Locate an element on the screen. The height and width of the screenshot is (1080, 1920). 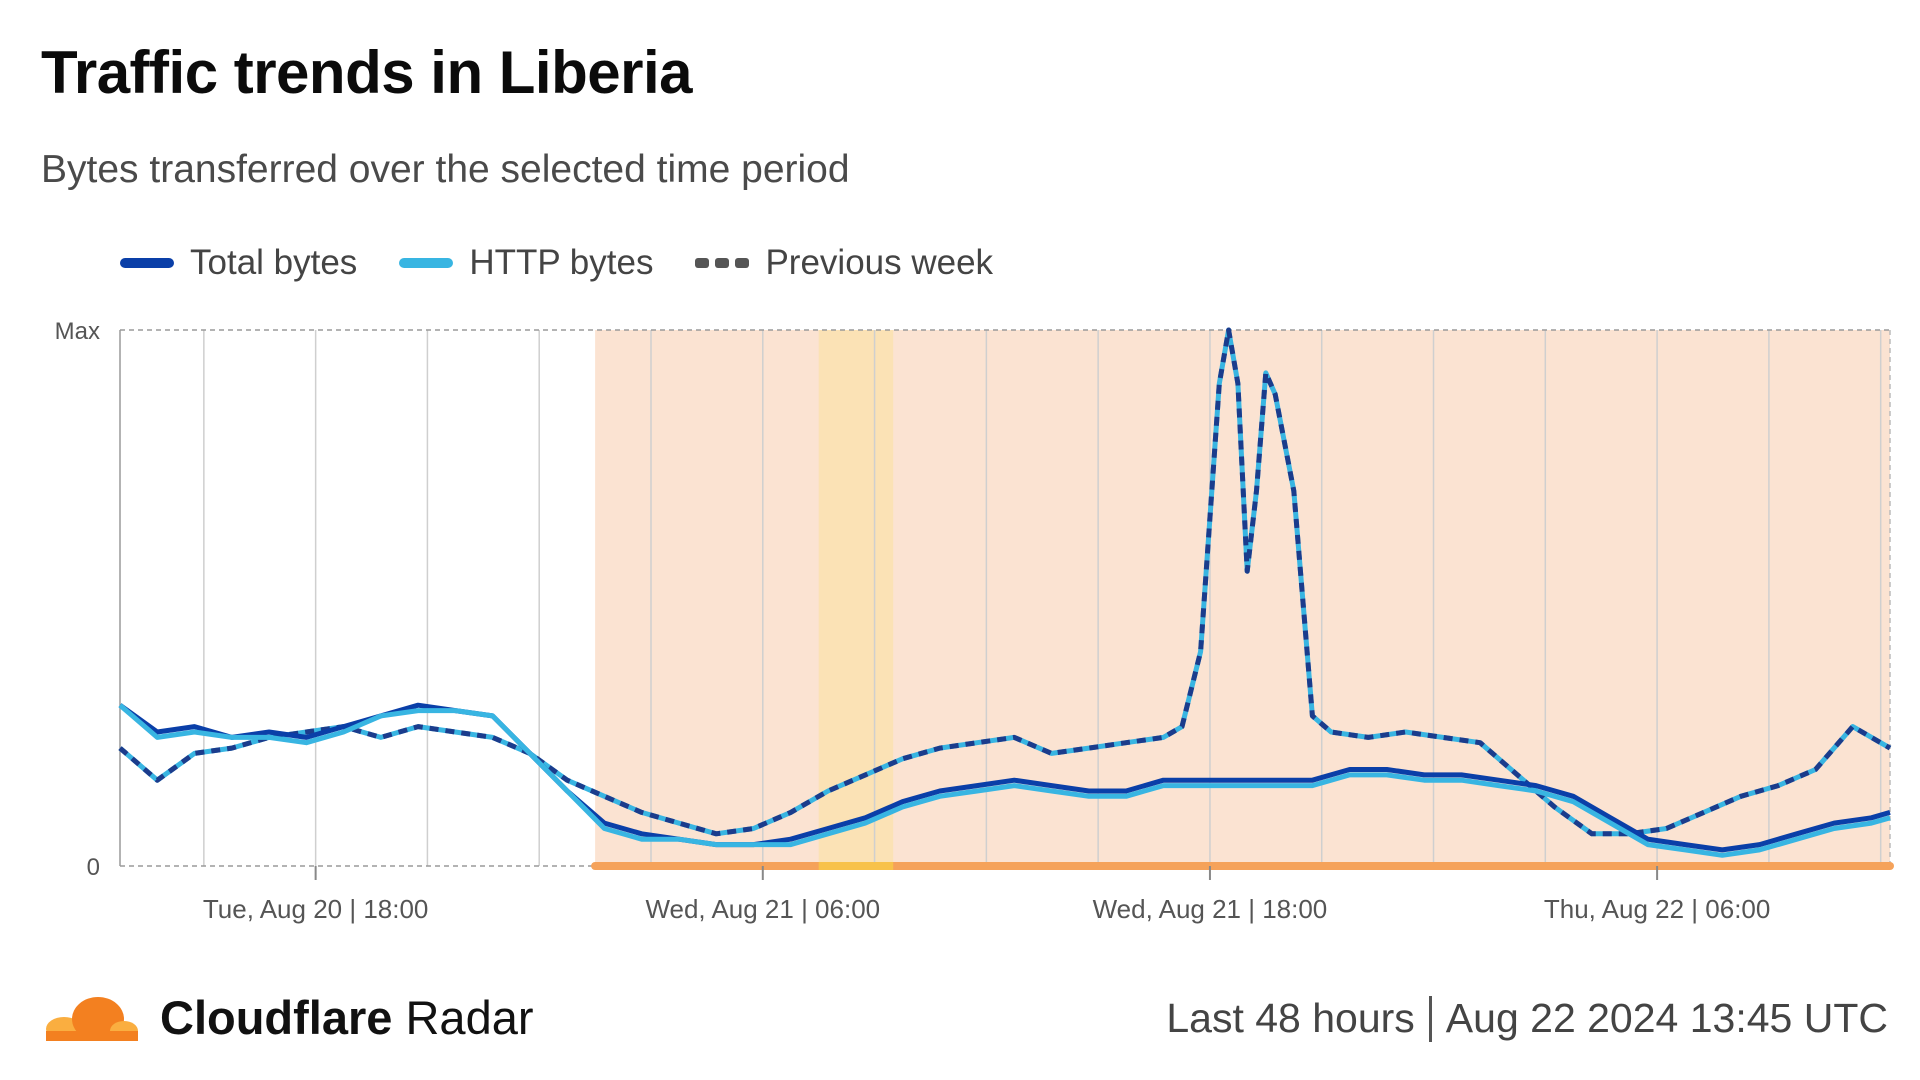
legend-label-total-bytes: Total bytes is located at coordinates (274, 262).